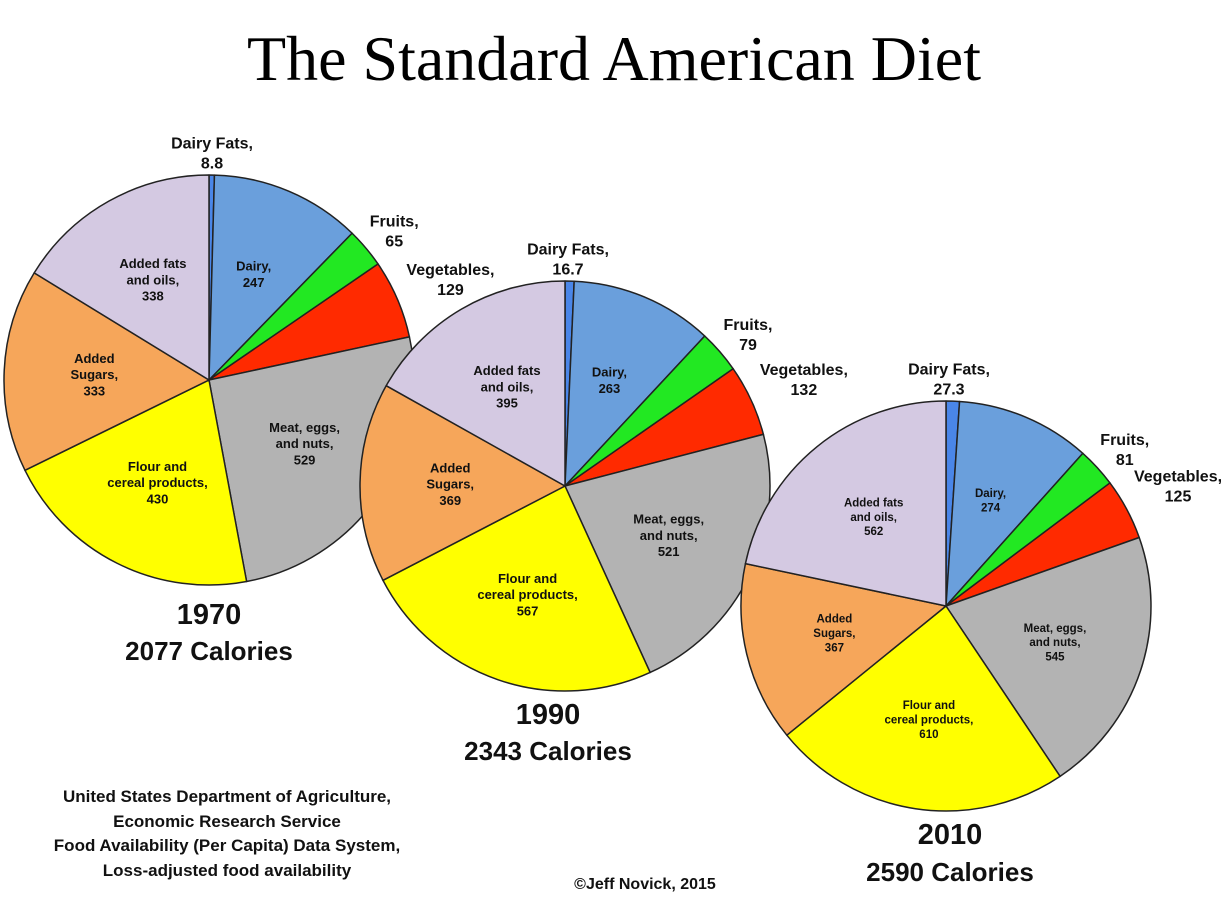  I want to click on year-label: 1990, so click(548, 715).